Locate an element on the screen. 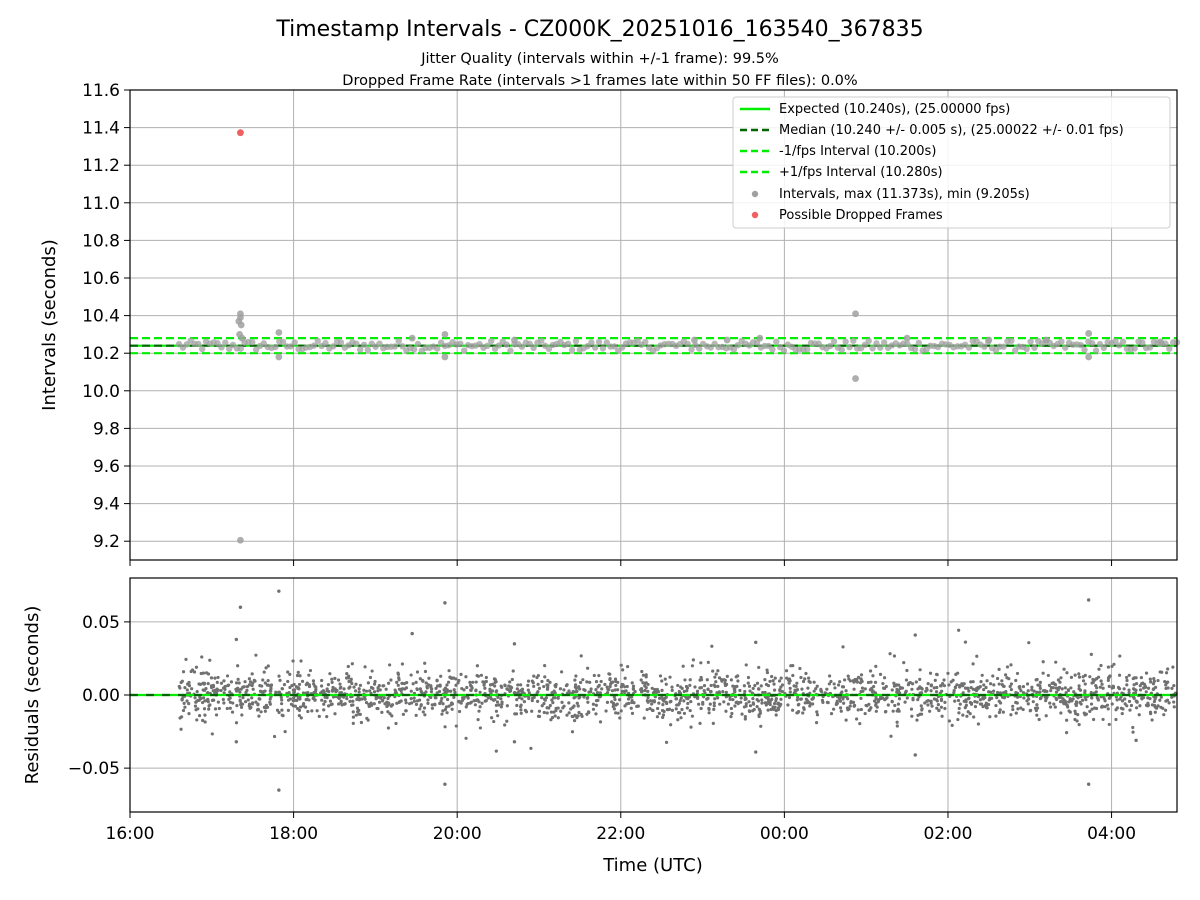 The image size is (1200, 900). residuals-x-ticks: 16:00 18:00 20:00 22:00 00:00 02:00 04:00 is located at coordinates (621, 828).